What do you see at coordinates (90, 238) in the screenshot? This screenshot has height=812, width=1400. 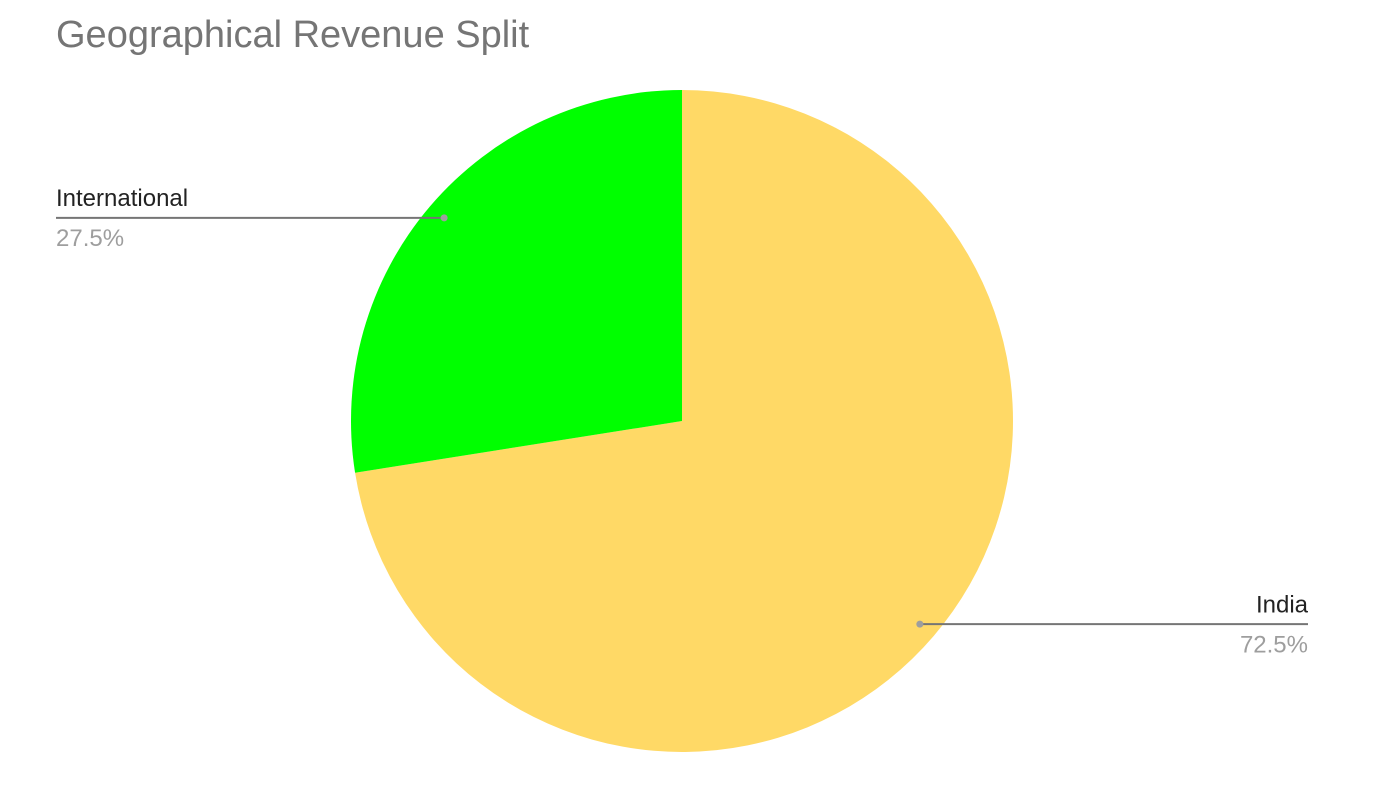 I see `slice-value-label: 27.5%` at bounding box center [90, 238].